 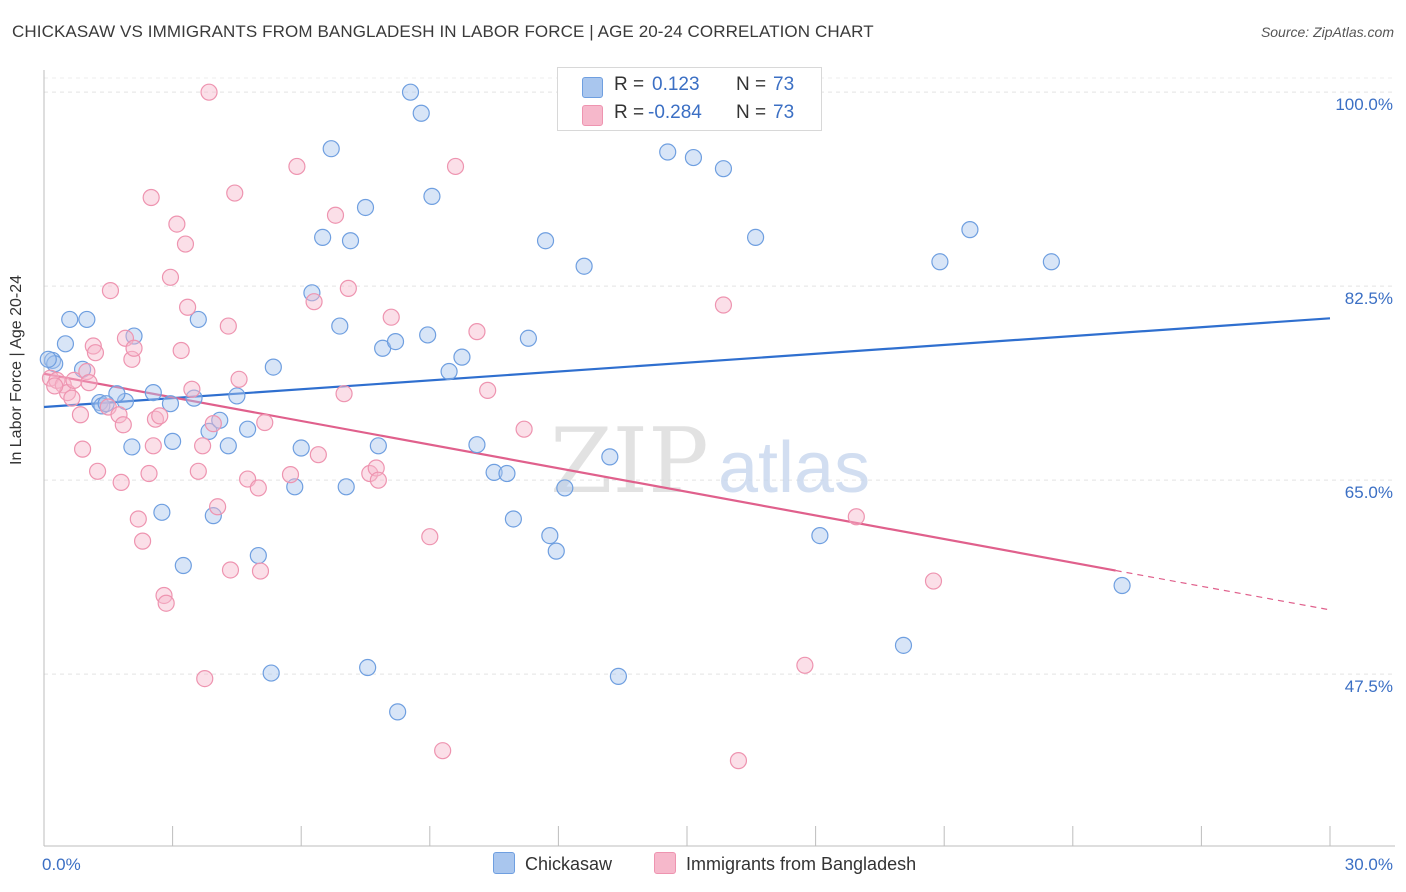 I want to click on legend-r-label: R =, so click(x=629, y=84).